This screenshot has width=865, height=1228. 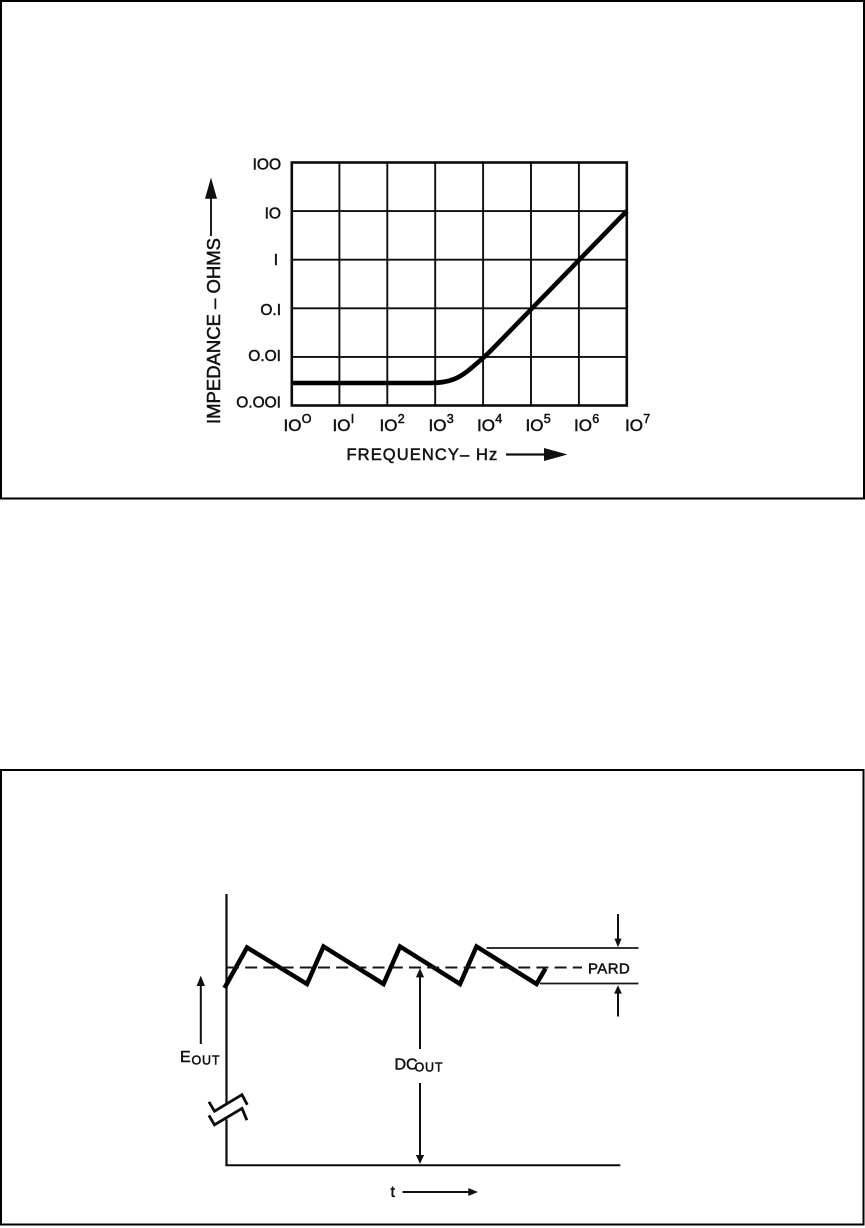 I want to click on svg-text: IMPEDANCE – OHMS, so click(x=213, y=331).